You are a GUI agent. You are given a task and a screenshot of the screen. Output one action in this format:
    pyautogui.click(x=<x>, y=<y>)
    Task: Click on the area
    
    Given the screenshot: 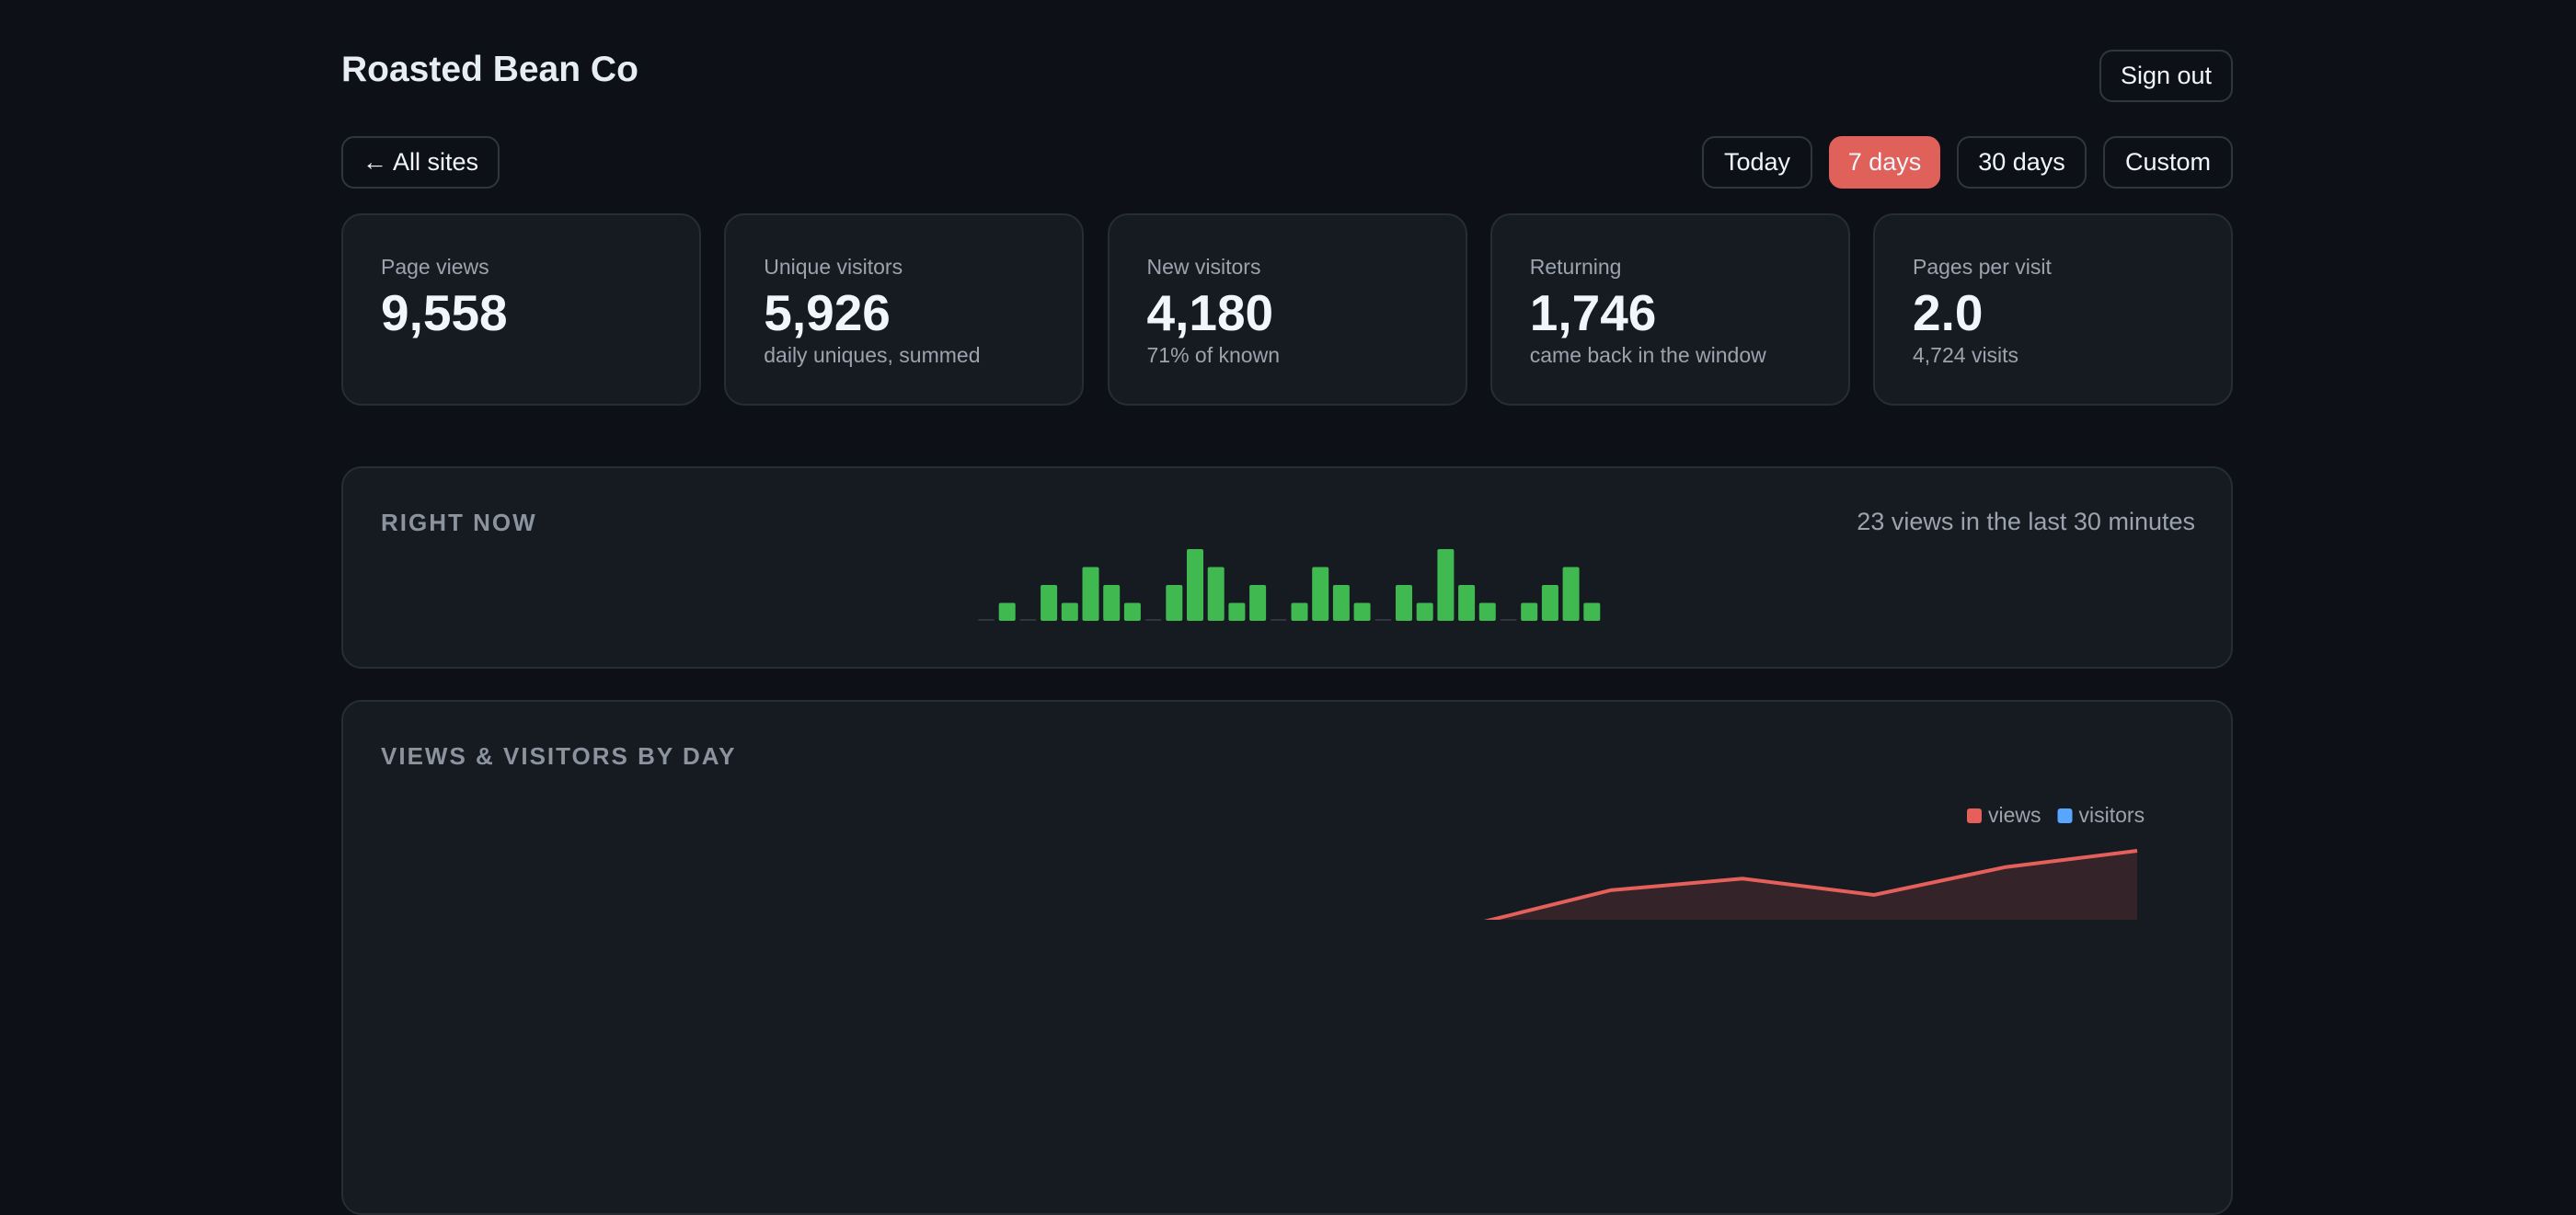 What is the action you would take?
    pyautogui.click(x=1814, y=885)
    